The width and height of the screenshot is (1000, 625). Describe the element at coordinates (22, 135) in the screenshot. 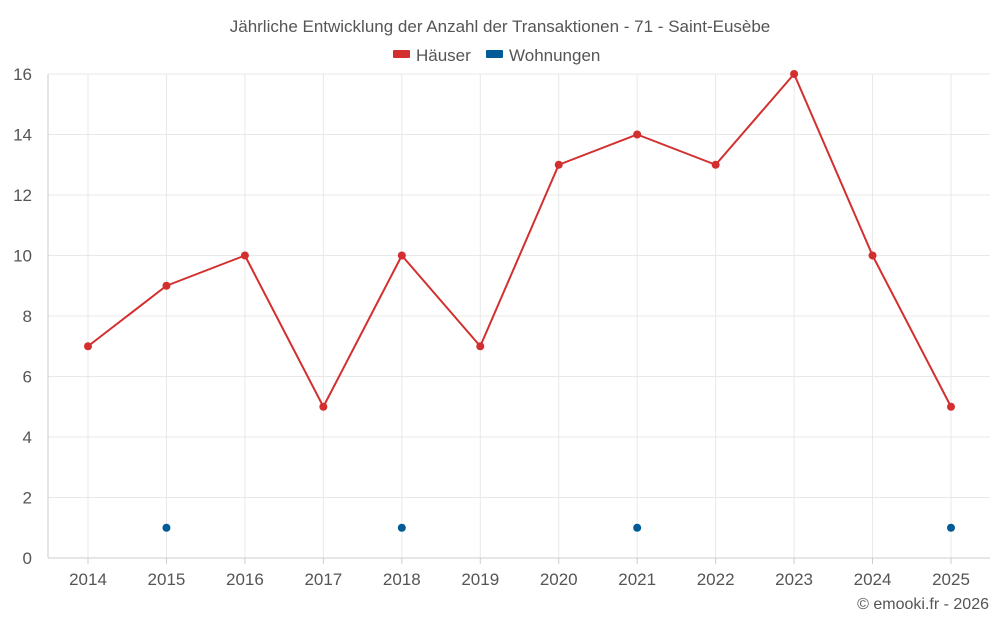

I see `y-tick-label: 14` at that location.